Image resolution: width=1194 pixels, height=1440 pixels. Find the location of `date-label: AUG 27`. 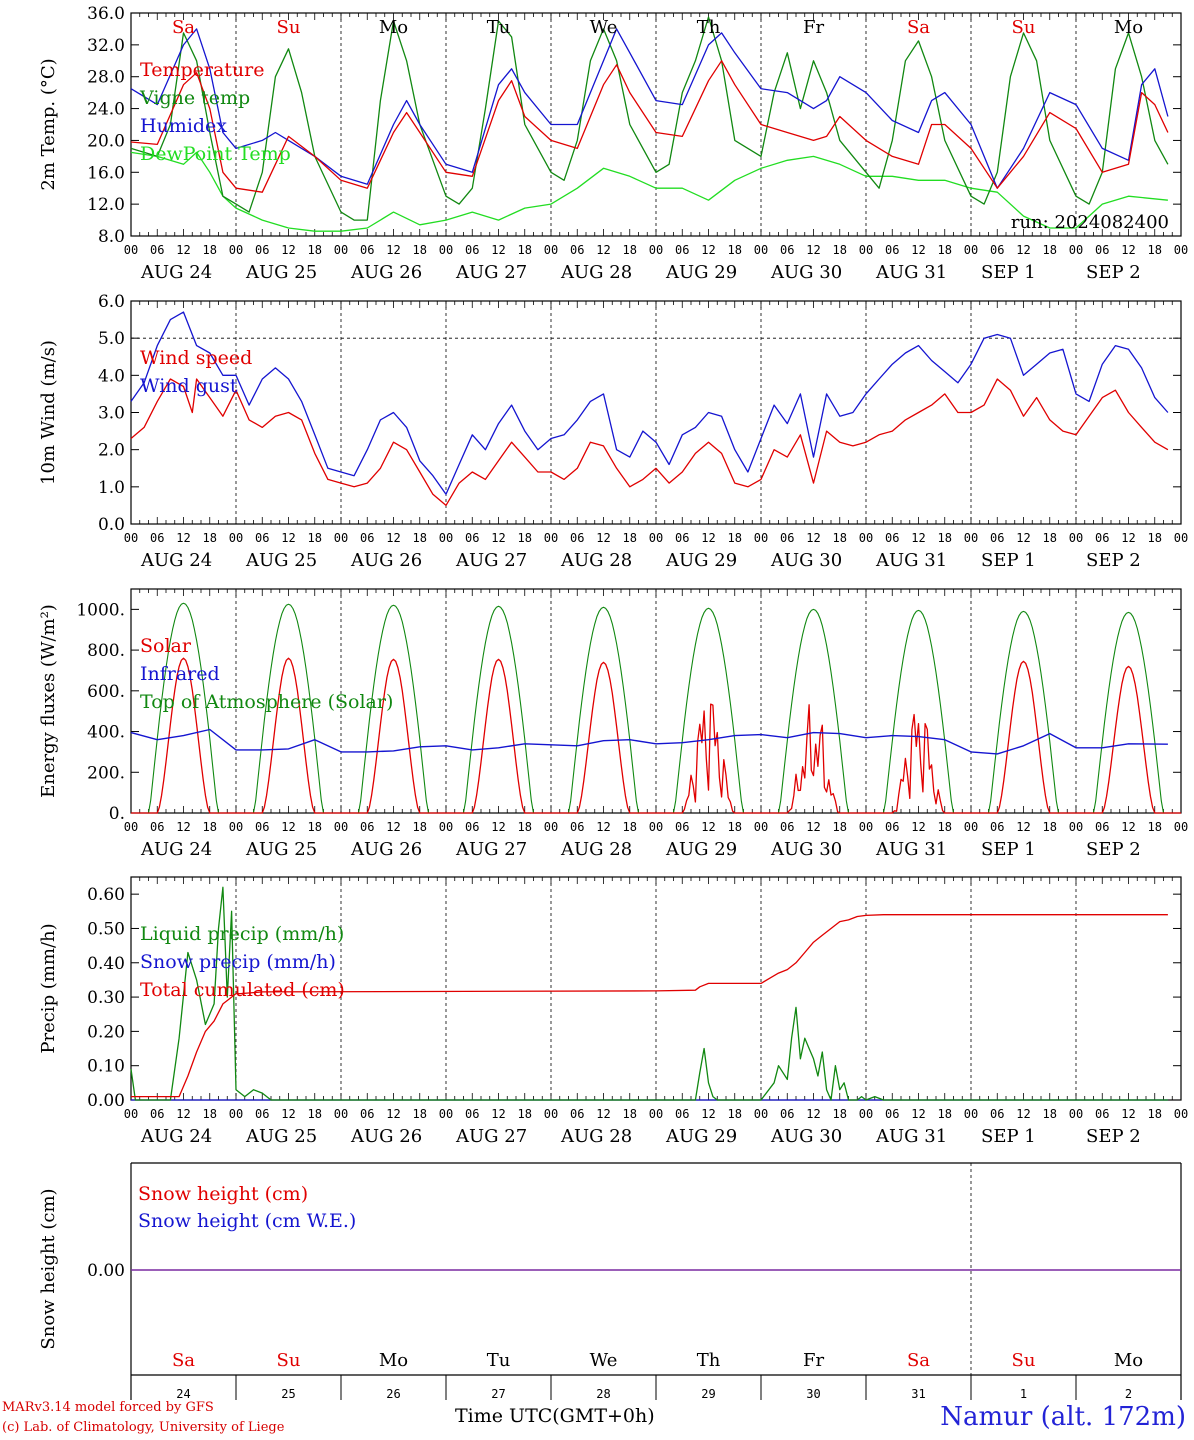

date-label: AUG 27 is located at coordinates (491, 1136).